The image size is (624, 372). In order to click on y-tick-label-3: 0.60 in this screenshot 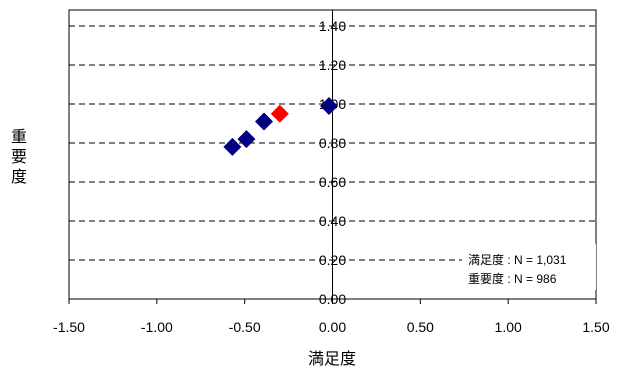, I will do `click(332, 182)`.